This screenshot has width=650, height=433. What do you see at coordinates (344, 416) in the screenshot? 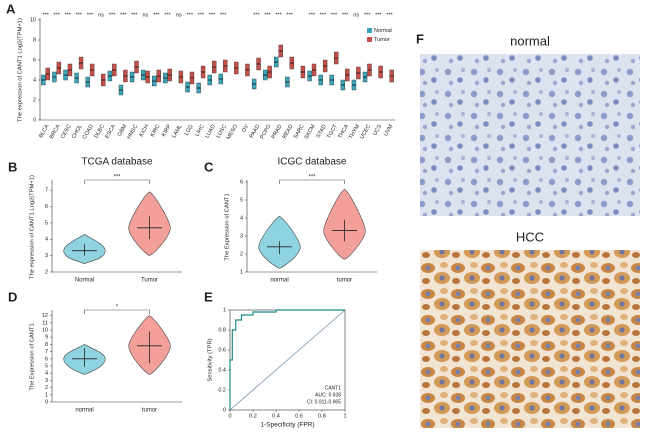
I see `x-tick-label: 1` at bounding box center [344, 416].